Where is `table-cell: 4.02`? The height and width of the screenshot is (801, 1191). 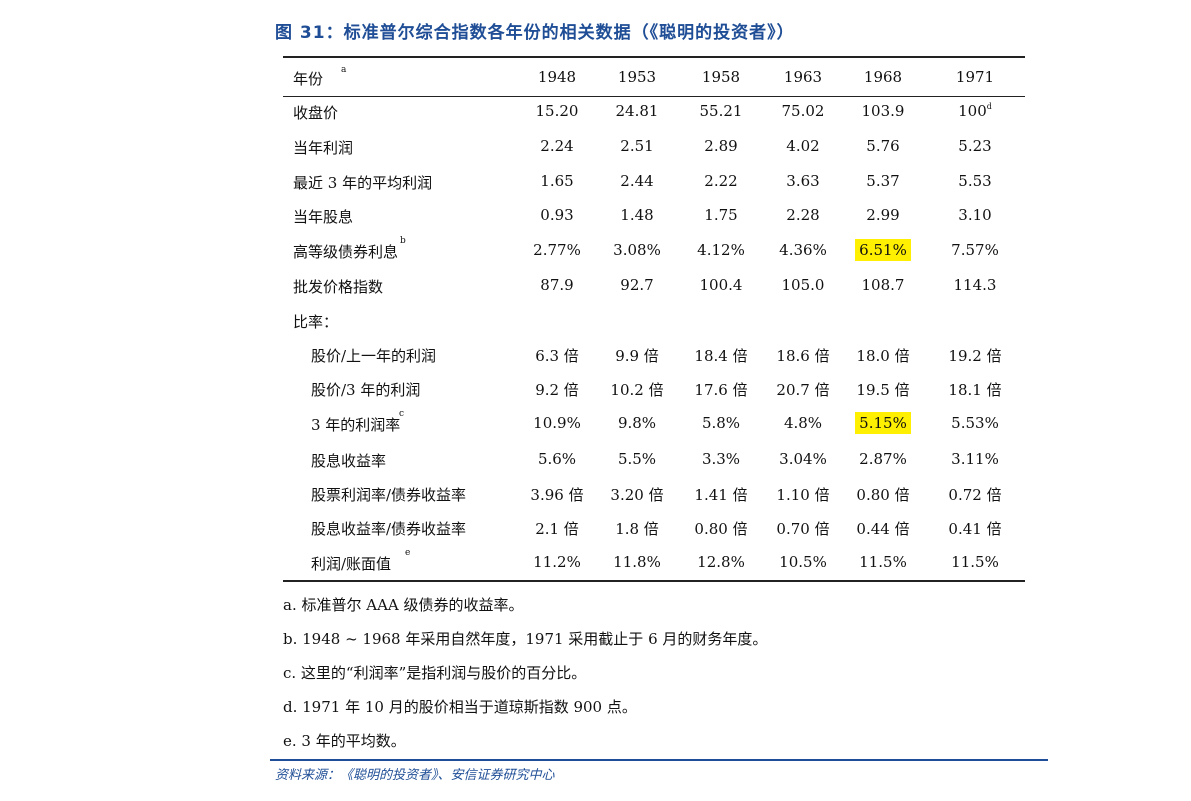
table-cell: 4.02 is located at coordinates (803, 146).